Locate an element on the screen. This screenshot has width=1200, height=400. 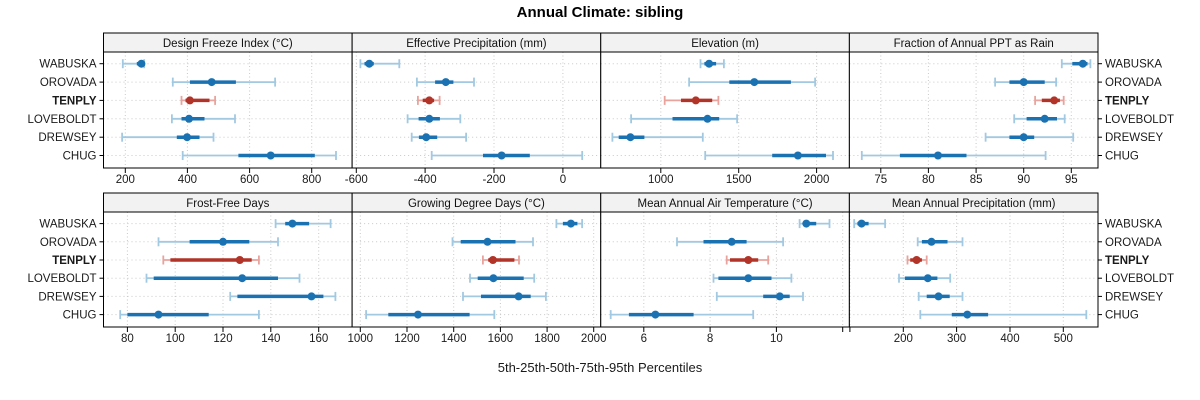
x-tick-label: 1400 is located at coordinates (454, 339).